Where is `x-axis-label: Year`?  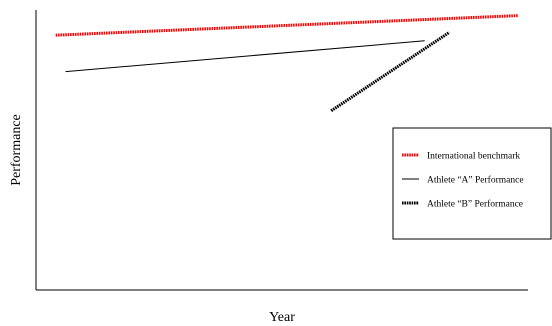
x-axis-label: Year is located at coordinates (282, 317).